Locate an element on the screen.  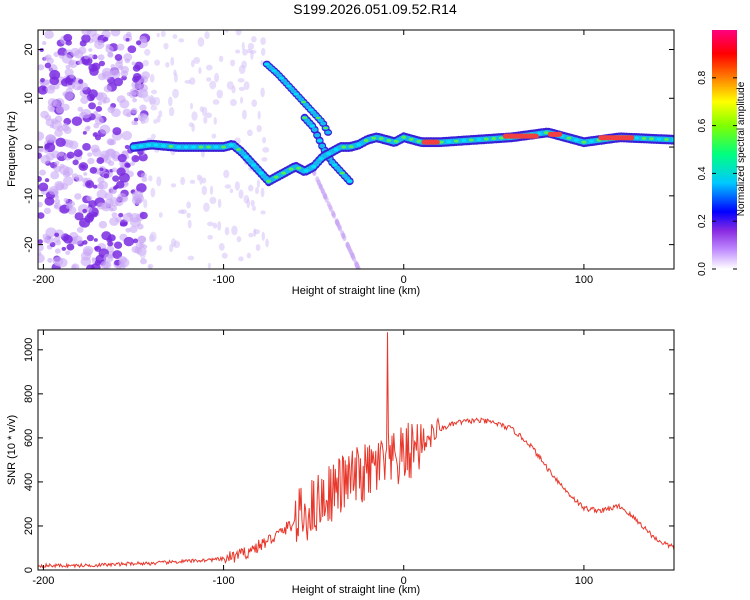
chart-title: S199.2026.051.09.52.R14 is located at coordinates (375, 9).